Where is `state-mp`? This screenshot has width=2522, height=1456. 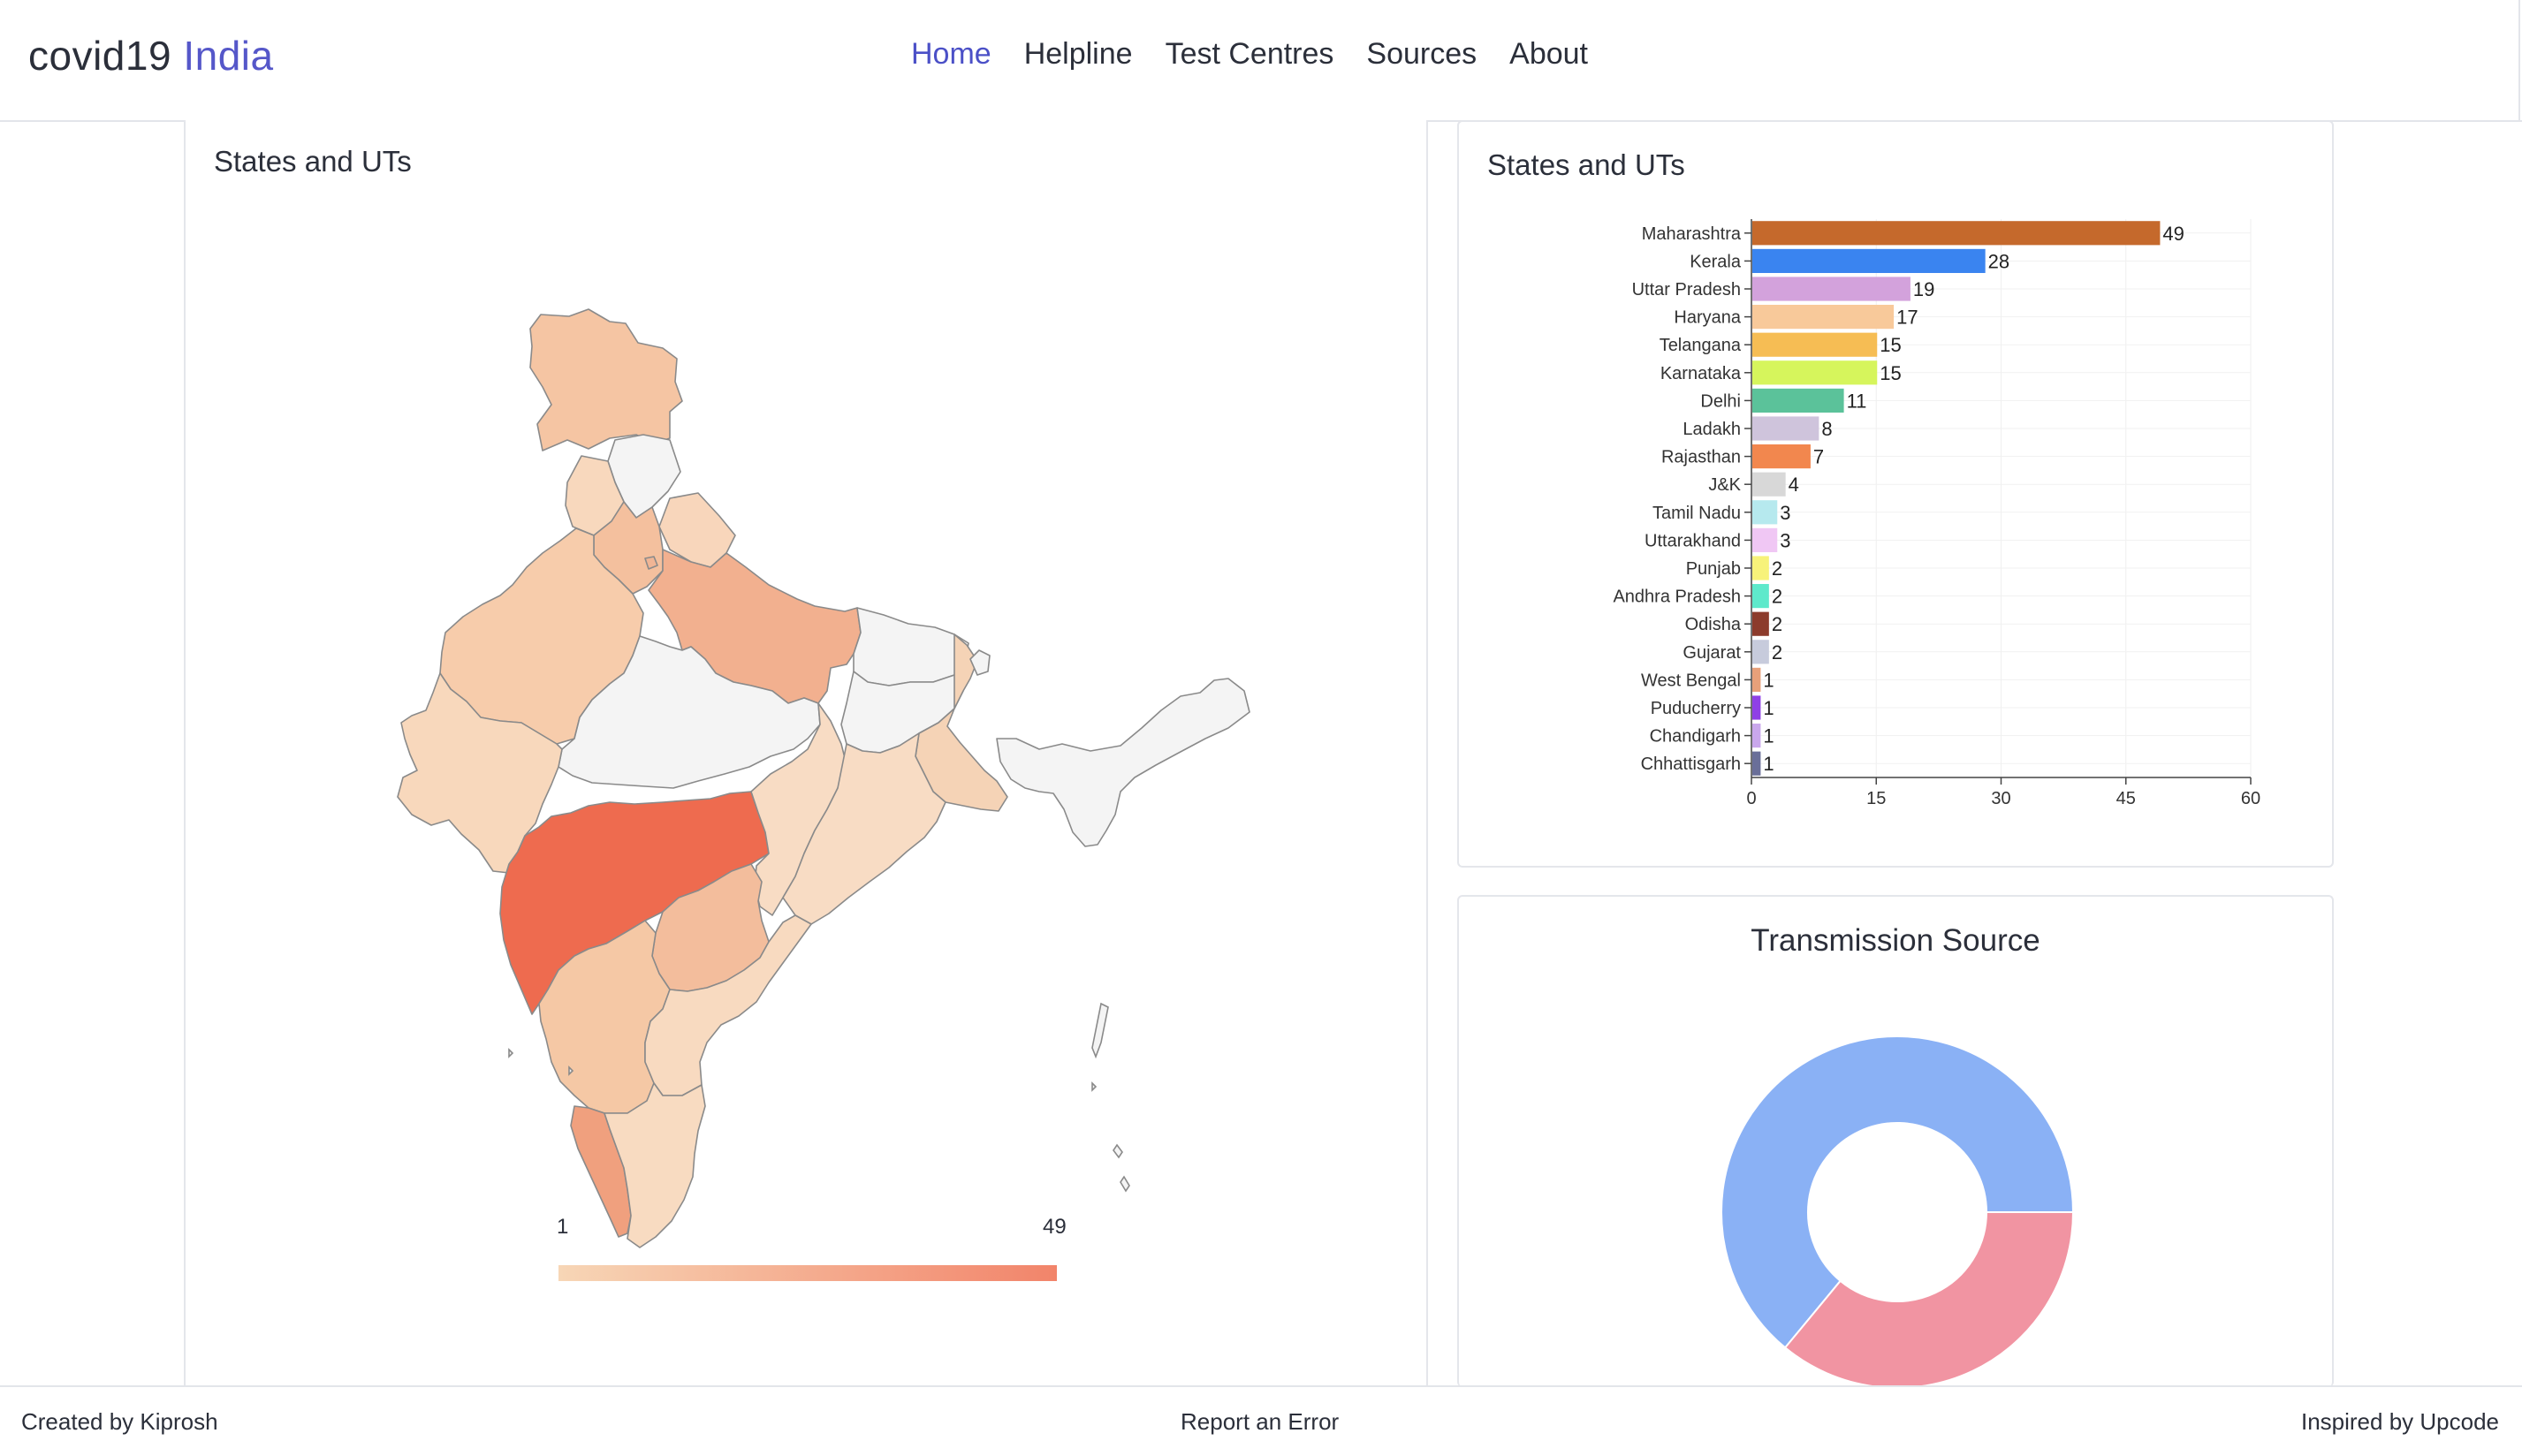 state-mp is located at coordinates (689, 712).